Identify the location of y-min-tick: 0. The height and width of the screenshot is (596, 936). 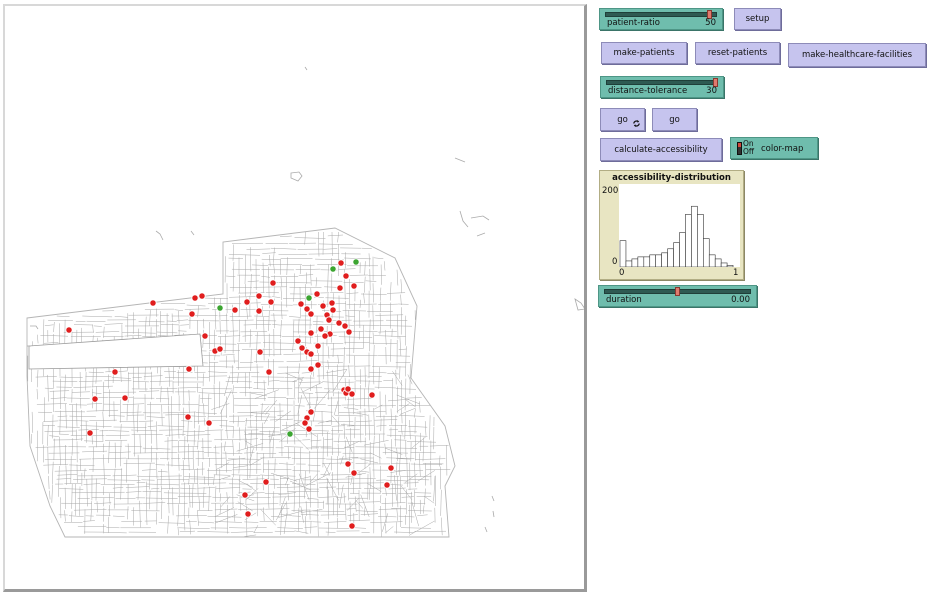
(615, 262).